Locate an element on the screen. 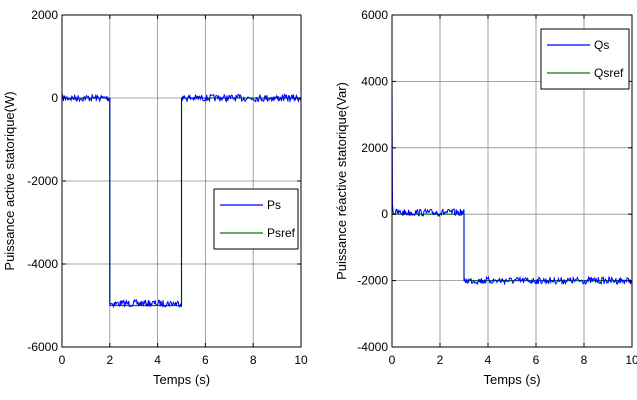 The image size is (637, 400). y-axis-label: Puissance active statorique(W) is located at coordinates (9, 180).